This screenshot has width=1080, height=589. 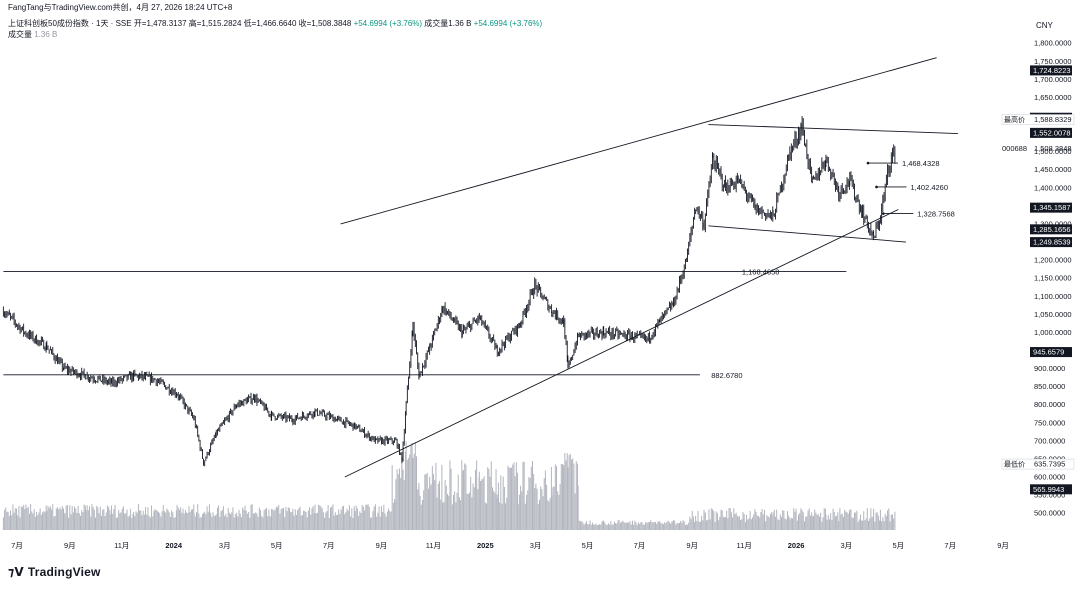 What do you see at coordinates (1053, 151) in the screenshot?
I see `y-tick-label: 1,500.0000` at bounding box center [1053, 151].